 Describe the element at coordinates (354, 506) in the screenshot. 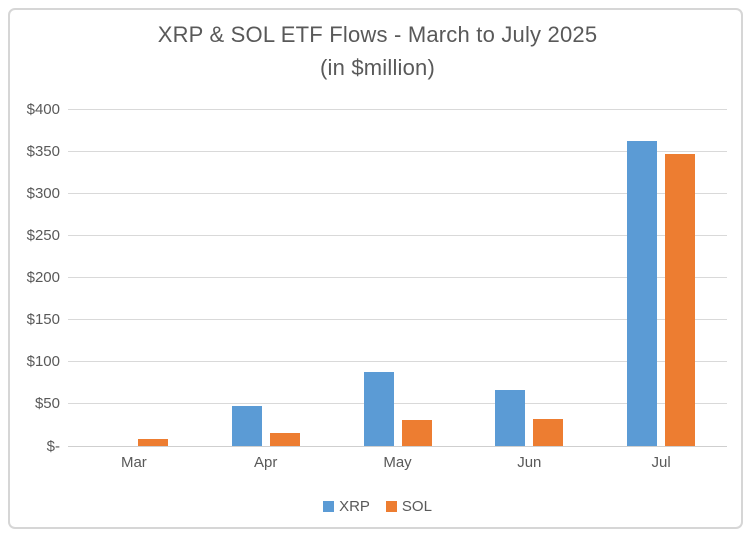

I see `legend-label-xrp: XRP` at that location.